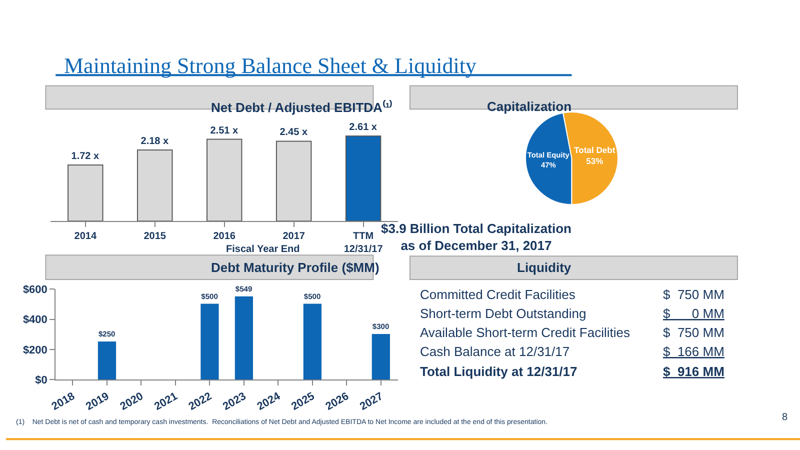 The image size is (800, 450). I want to click on text: Total Liquidity at 12/31/17, so click(499, 371).